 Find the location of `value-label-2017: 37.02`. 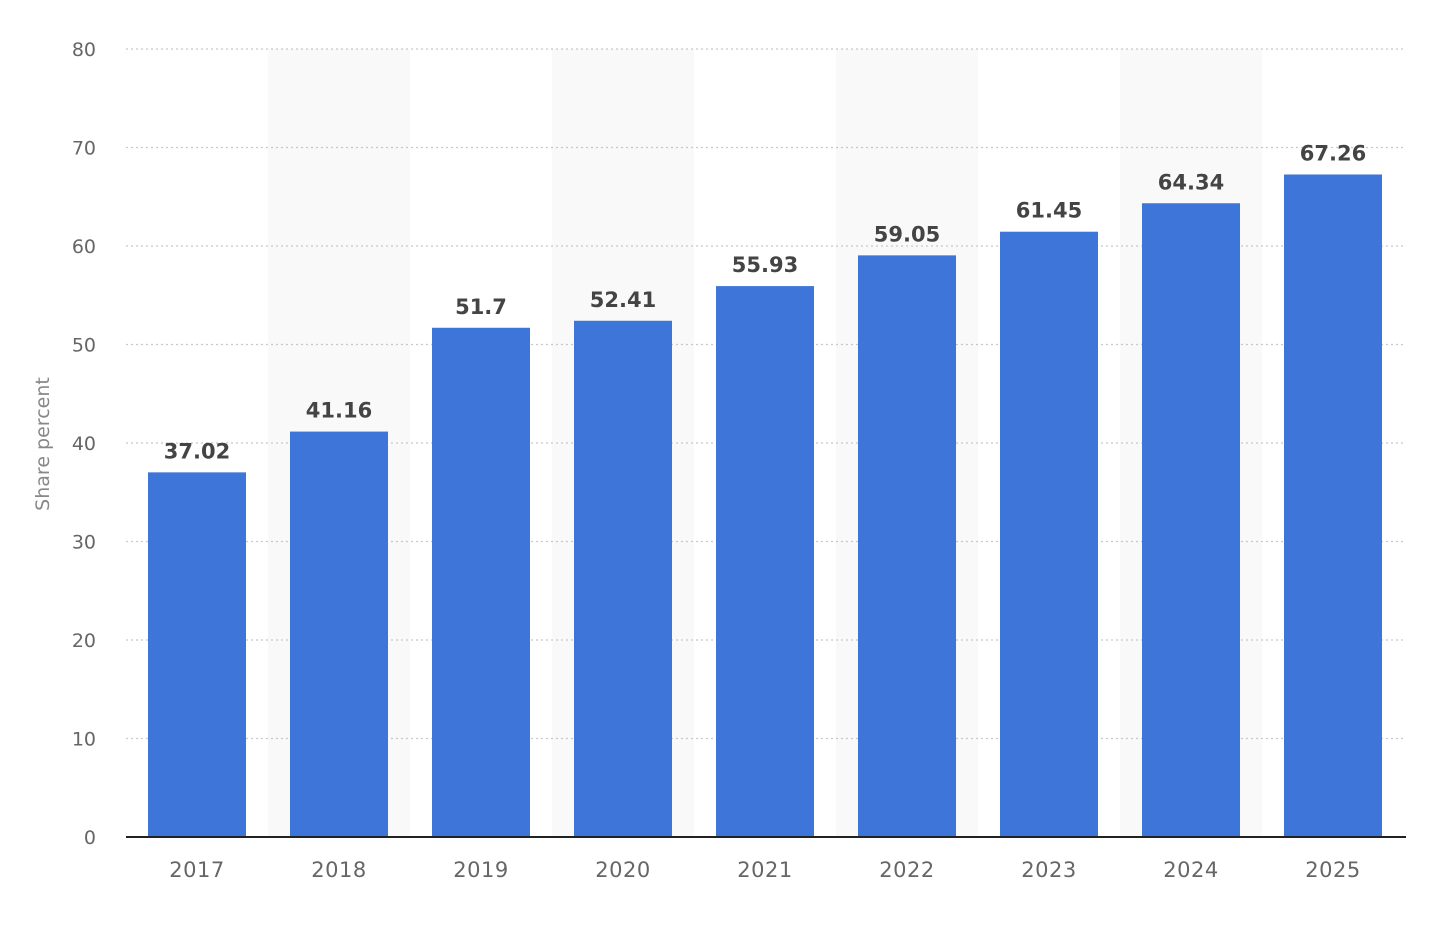

value-label-2017: 37.02 is located at coordinates (197, 451).